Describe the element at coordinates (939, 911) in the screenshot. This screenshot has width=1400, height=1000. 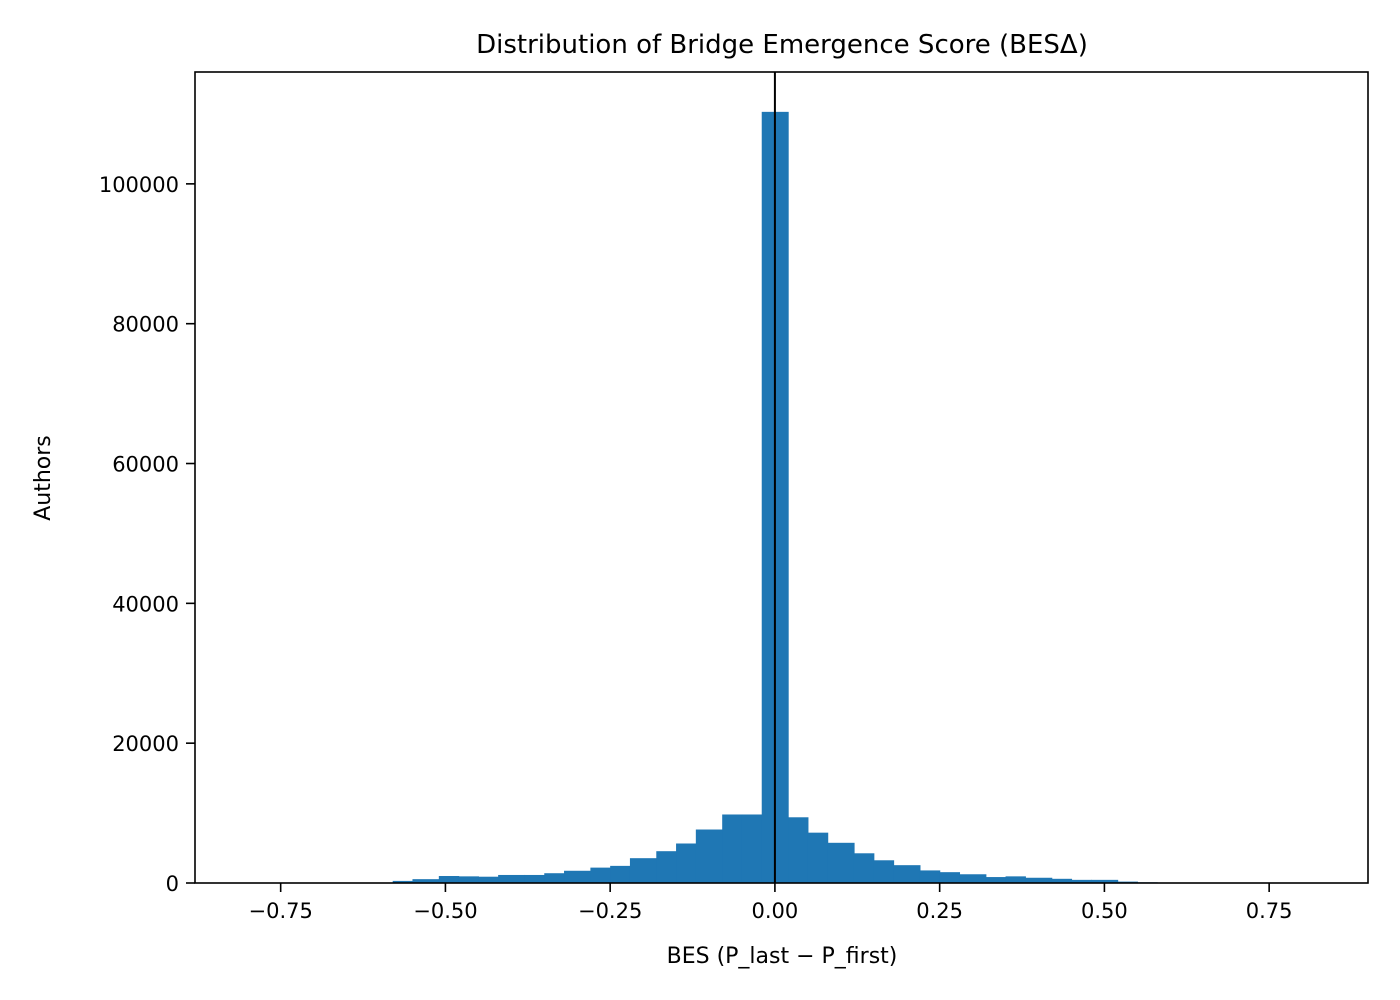
I see `x-tick-label: 0.25` at that location.